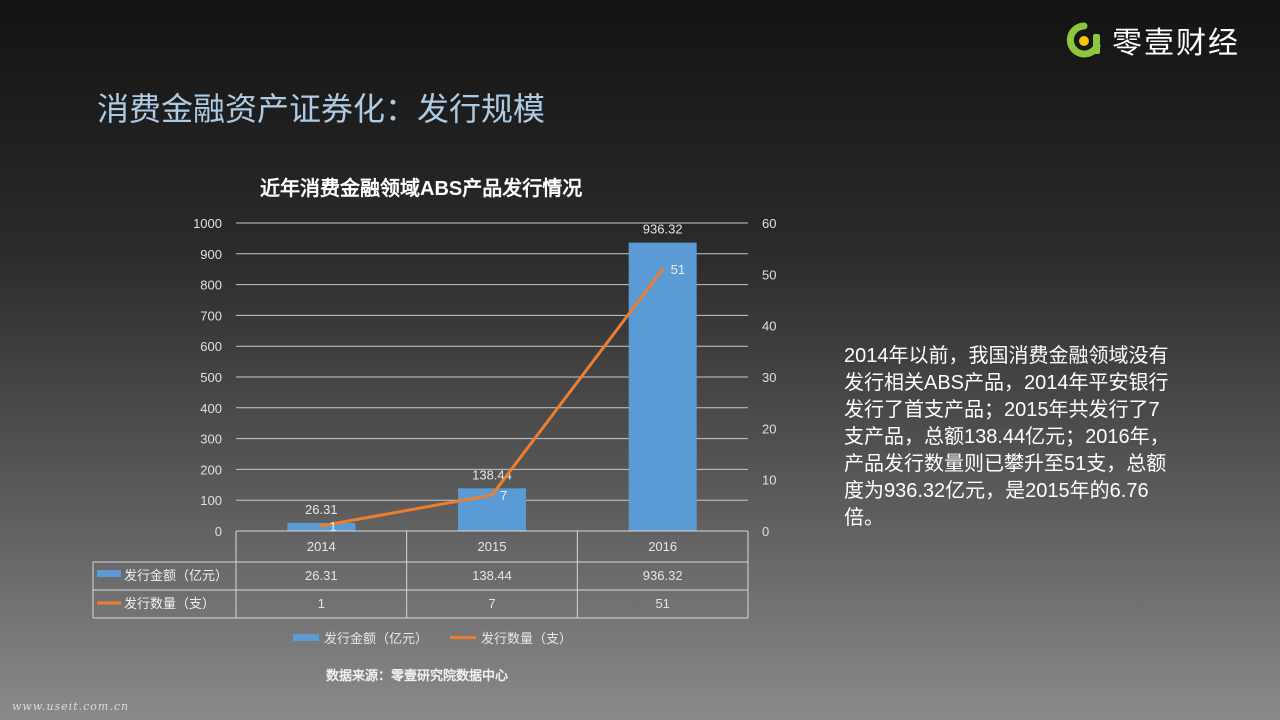  Describe the element at coordinates (109, 573) in the screenshot. I see `table-swatch-bar` at that location.